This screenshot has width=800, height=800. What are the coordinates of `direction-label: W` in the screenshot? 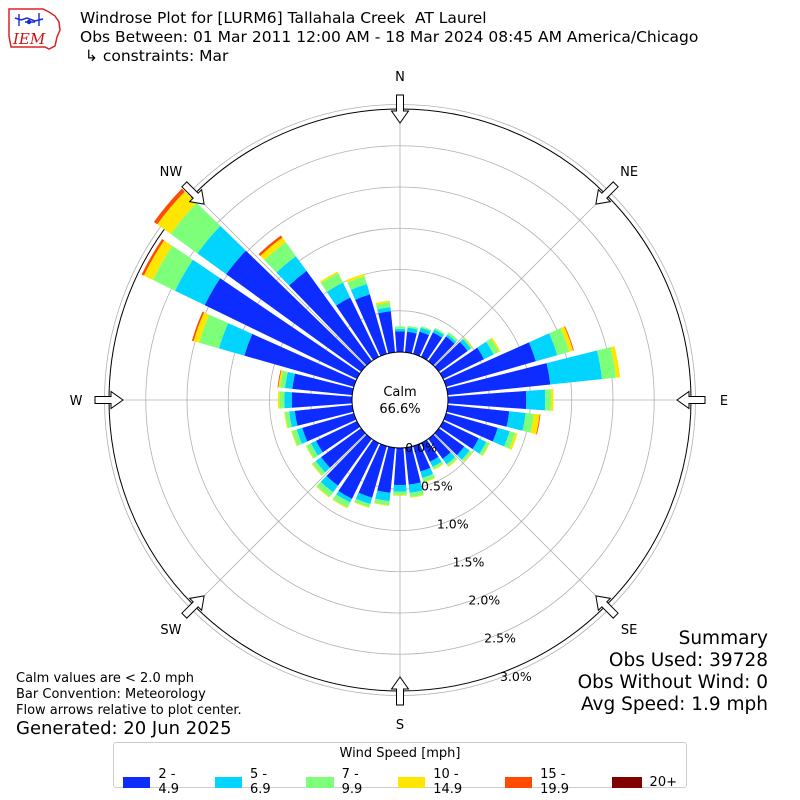 It's located at (76, 401).